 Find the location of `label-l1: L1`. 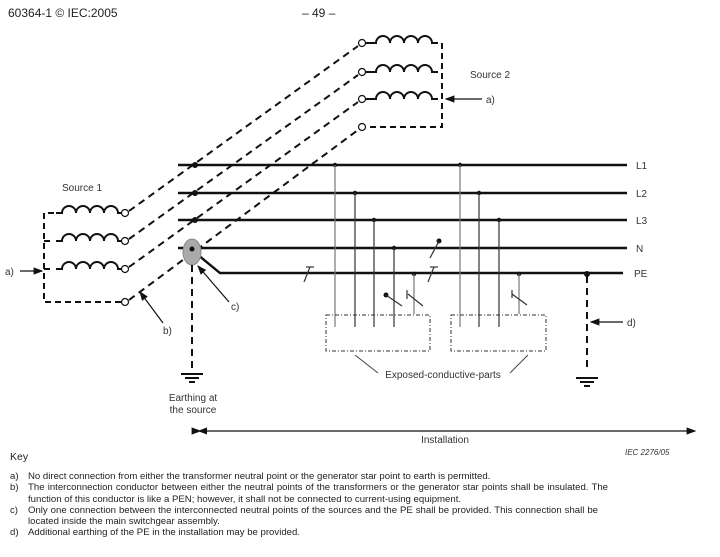

label-l1: L1 is located at coordinates (642, 166).